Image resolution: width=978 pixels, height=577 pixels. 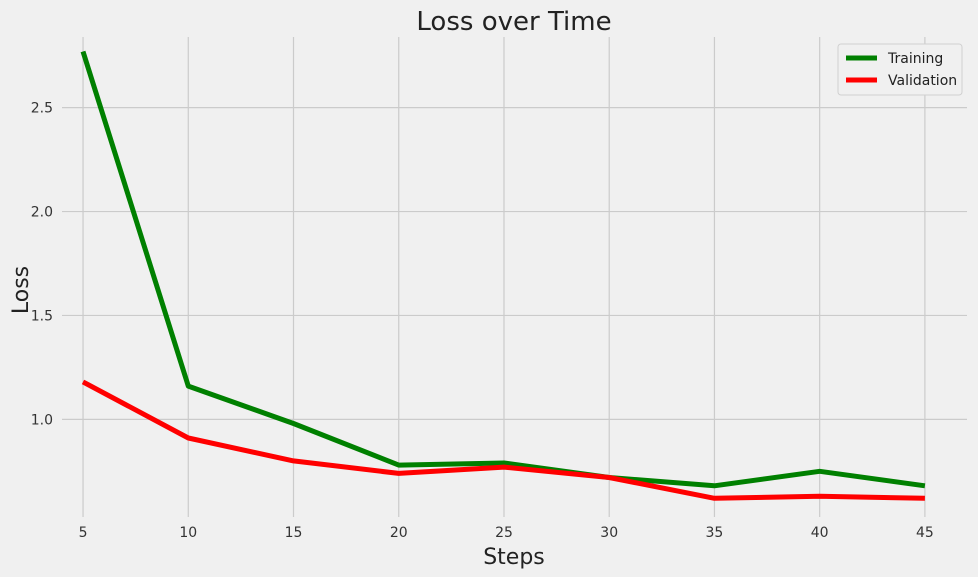 What do you see at coordinates (21, 290) in the screenshot?
I see `y-axis-label: Loss` at bounding box center [21, 290].